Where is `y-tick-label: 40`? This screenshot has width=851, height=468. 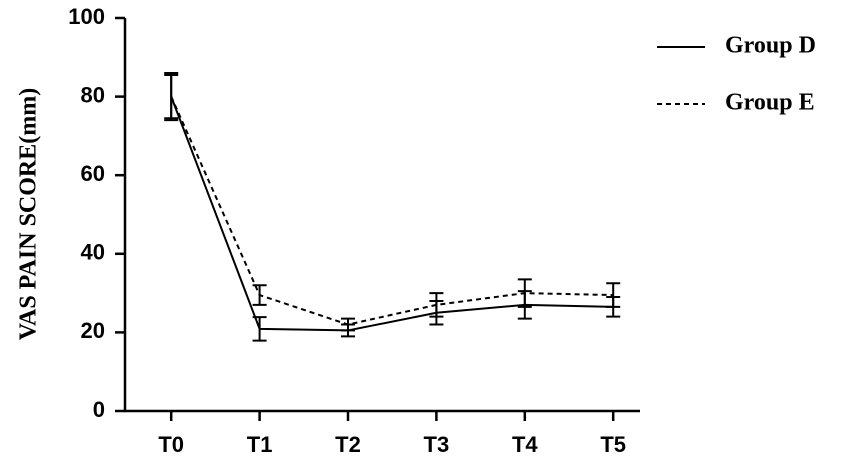
y-tick-label: 40 is located at coordinates (93, 252).